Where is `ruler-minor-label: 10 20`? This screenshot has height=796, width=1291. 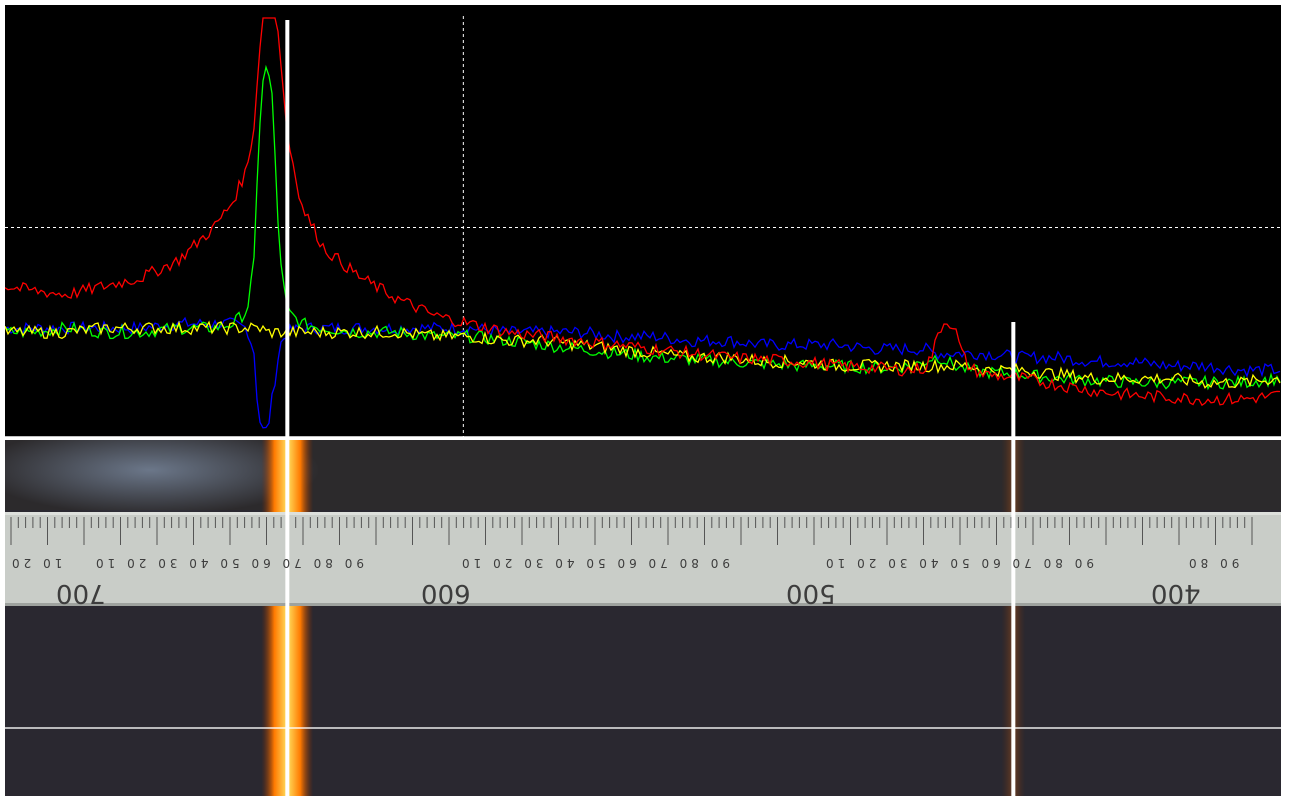
ruler-minor-label: 10 20 is located at coordinates (35, 563).